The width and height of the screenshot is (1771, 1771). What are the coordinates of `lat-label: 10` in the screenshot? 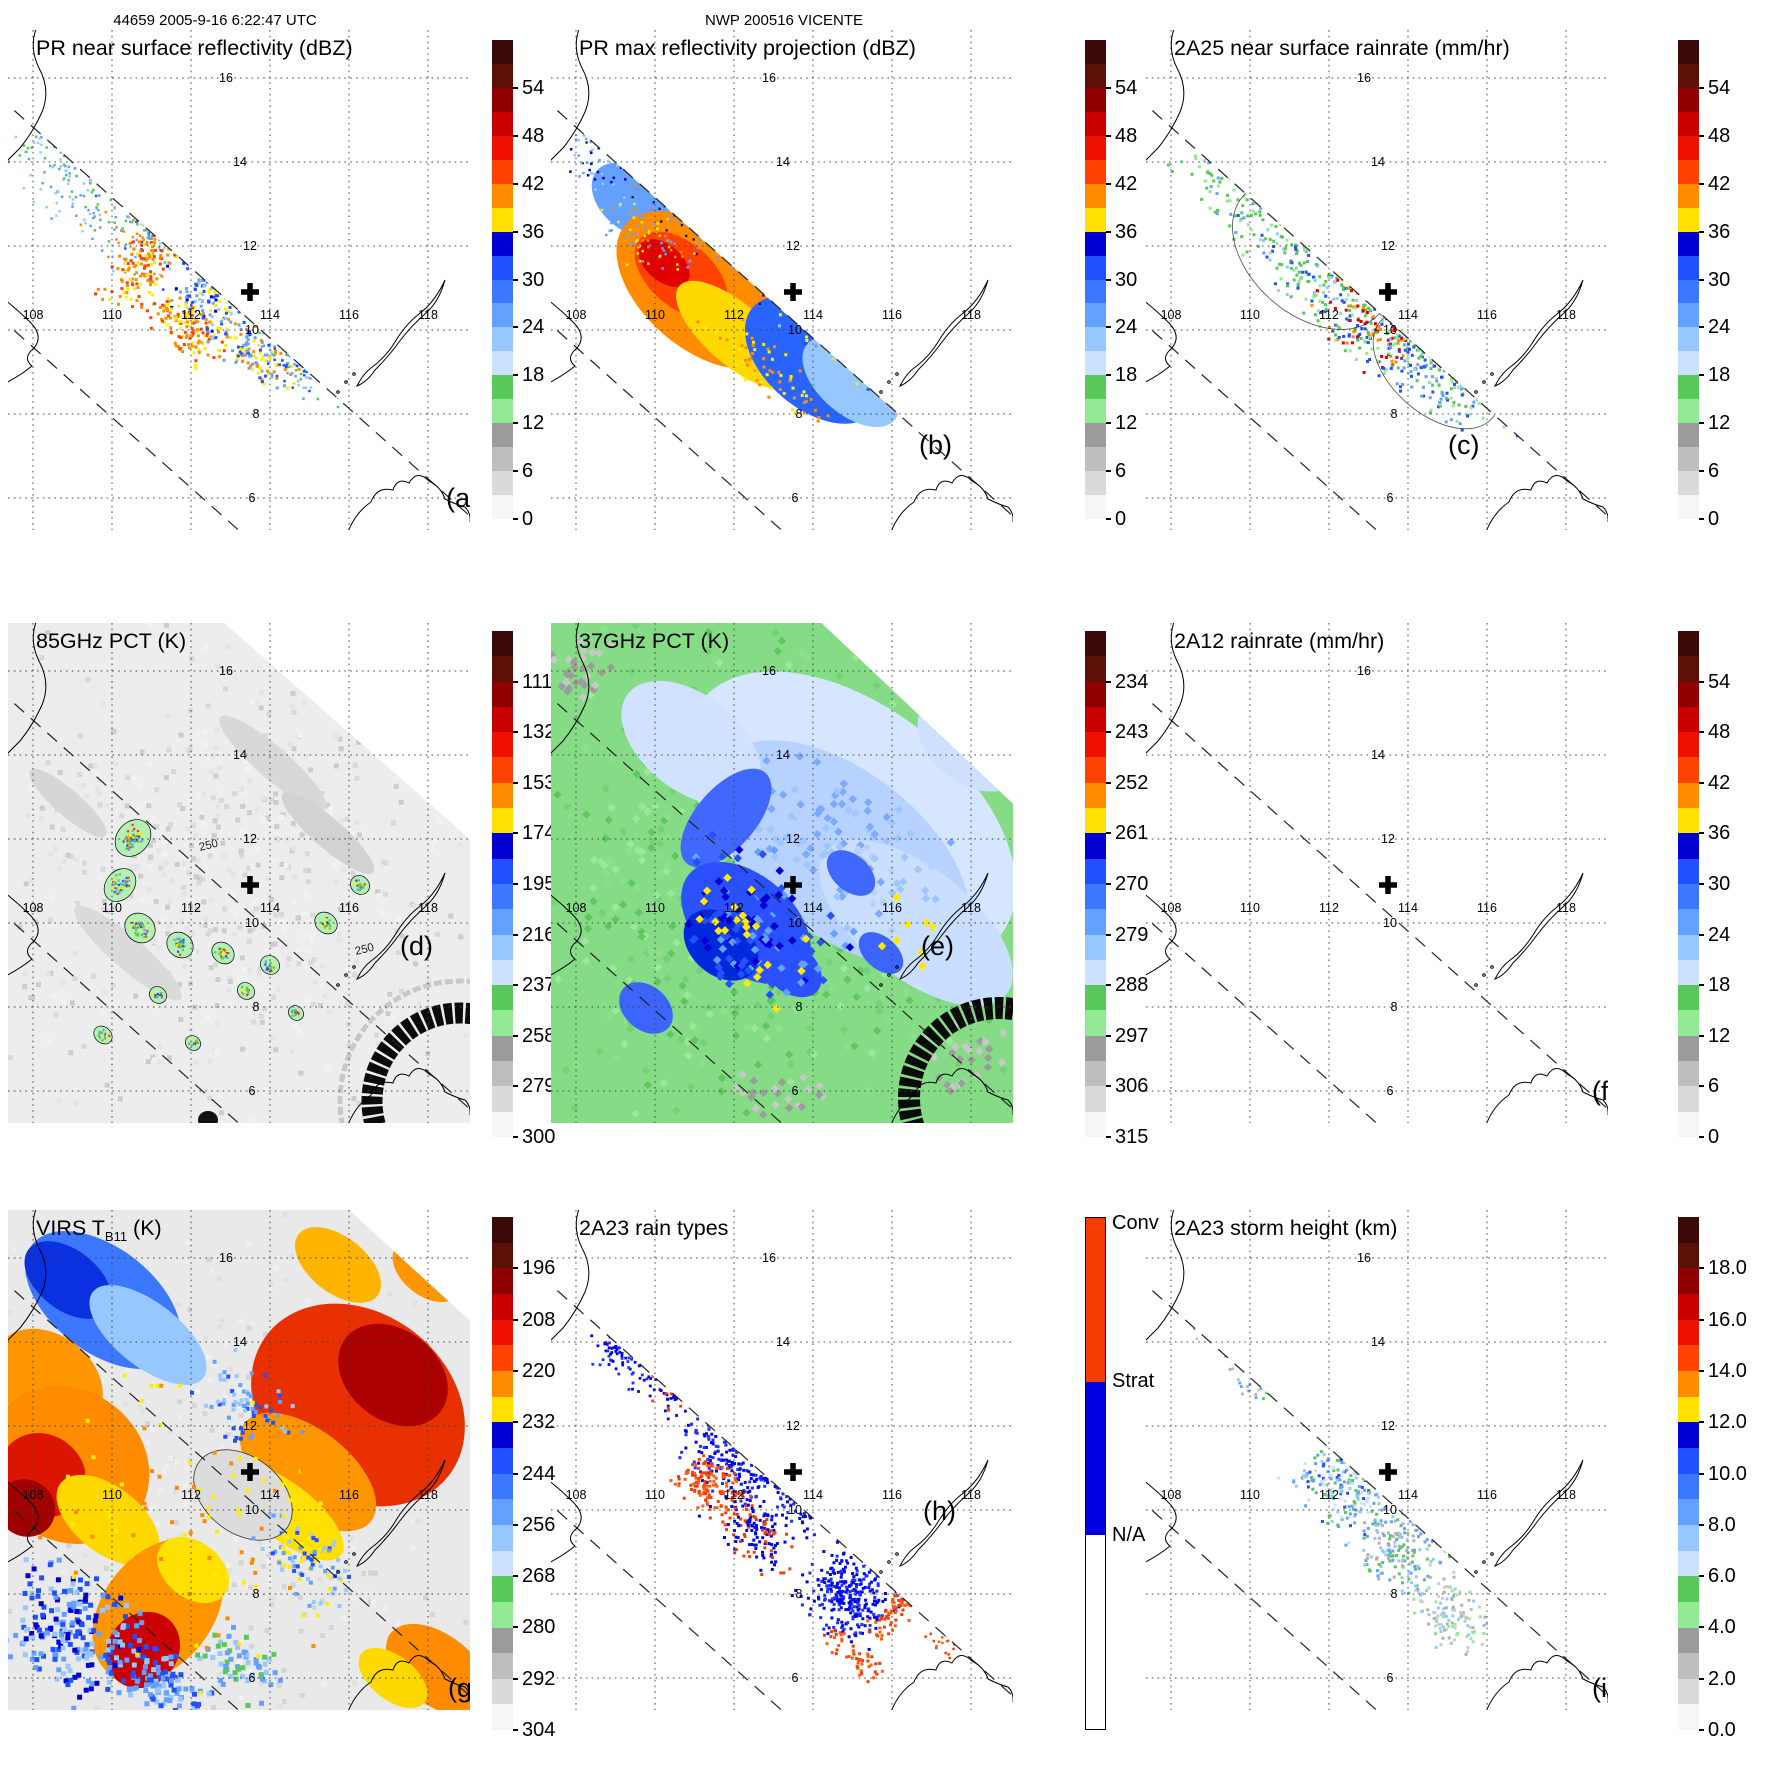 It's located at (1390, 1510).